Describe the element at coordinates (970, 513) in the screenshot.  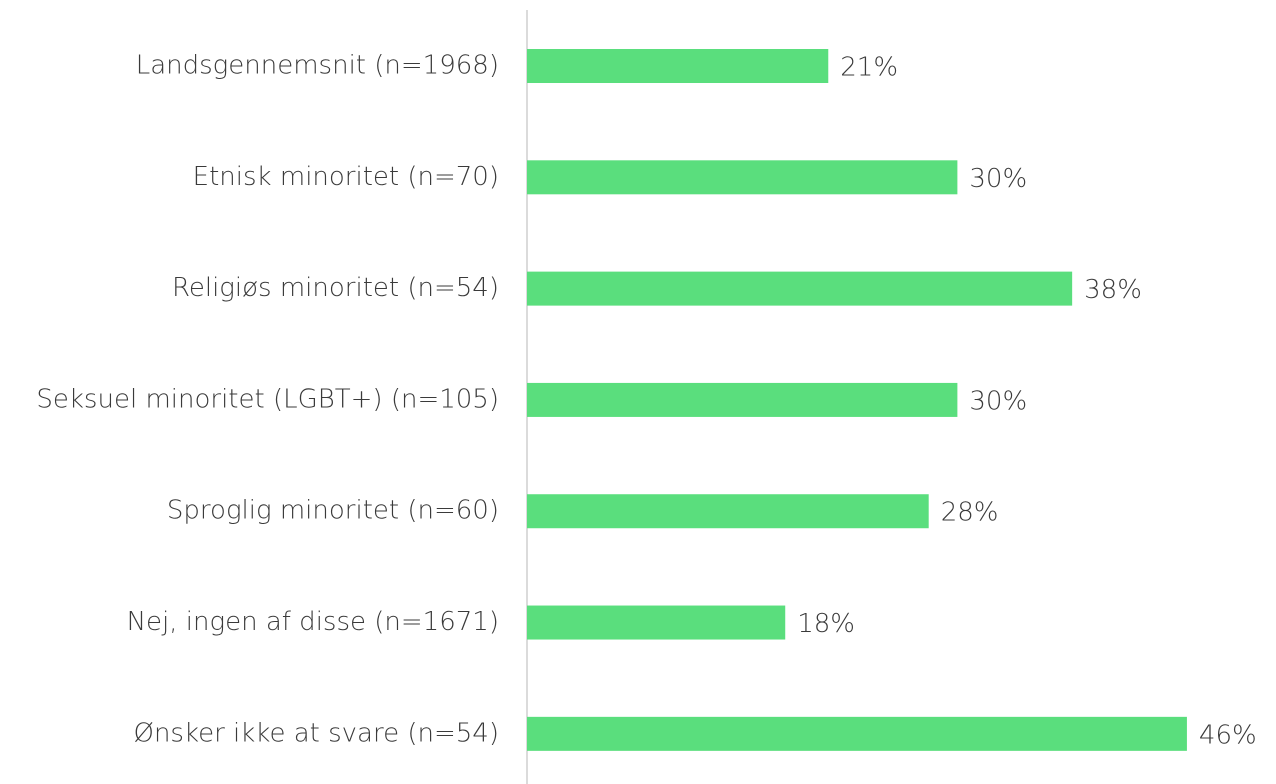
I see `value-label: 28%` at that location.